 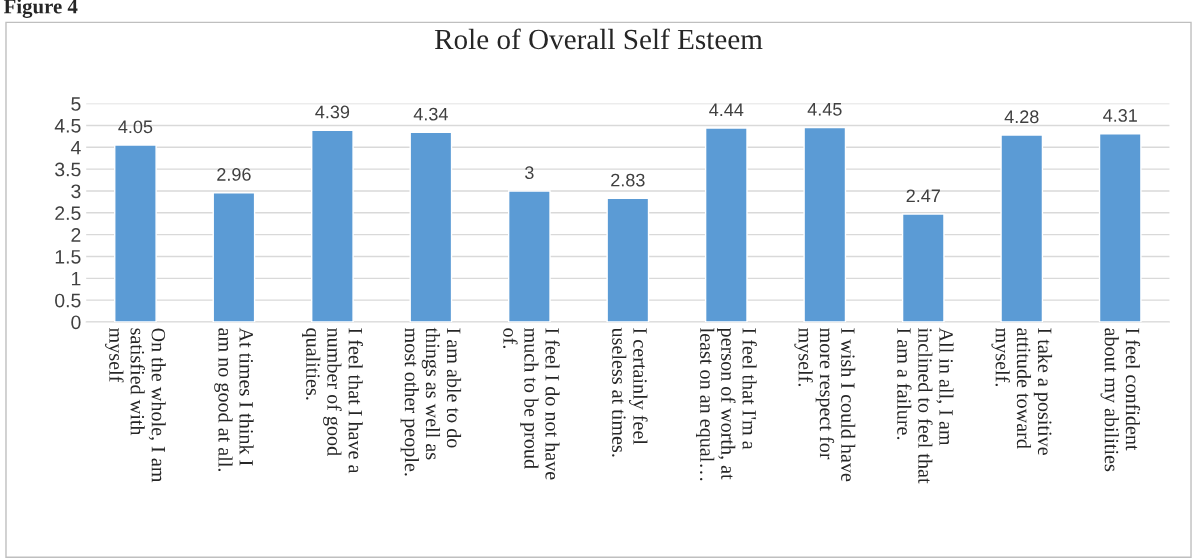 What do you see at coordinates (529, 173) in the screenshot?
I see `data-label: 3` at bounding box center [529, 173].